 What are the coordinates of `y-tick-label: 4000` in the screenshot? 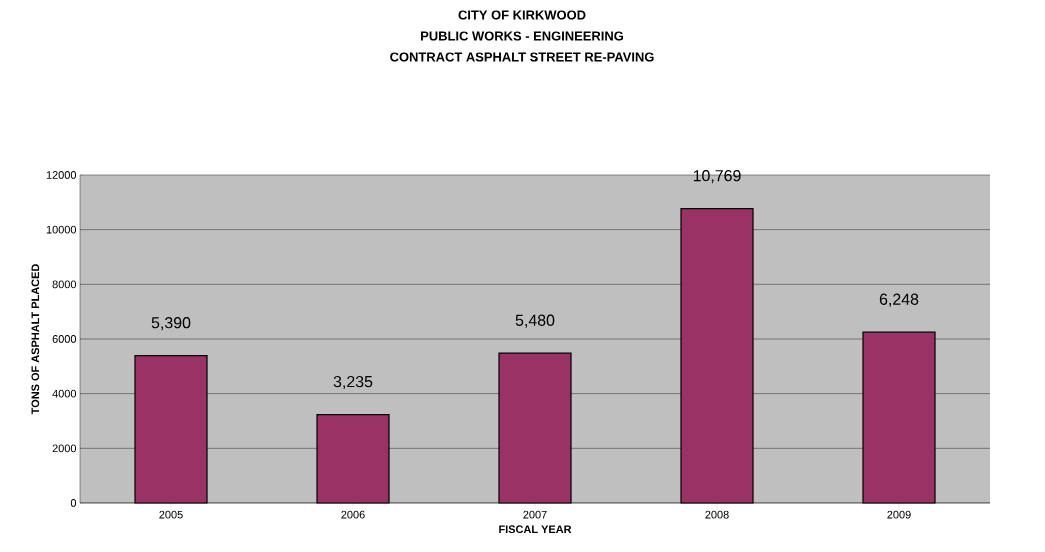 It's located at (64, 393).